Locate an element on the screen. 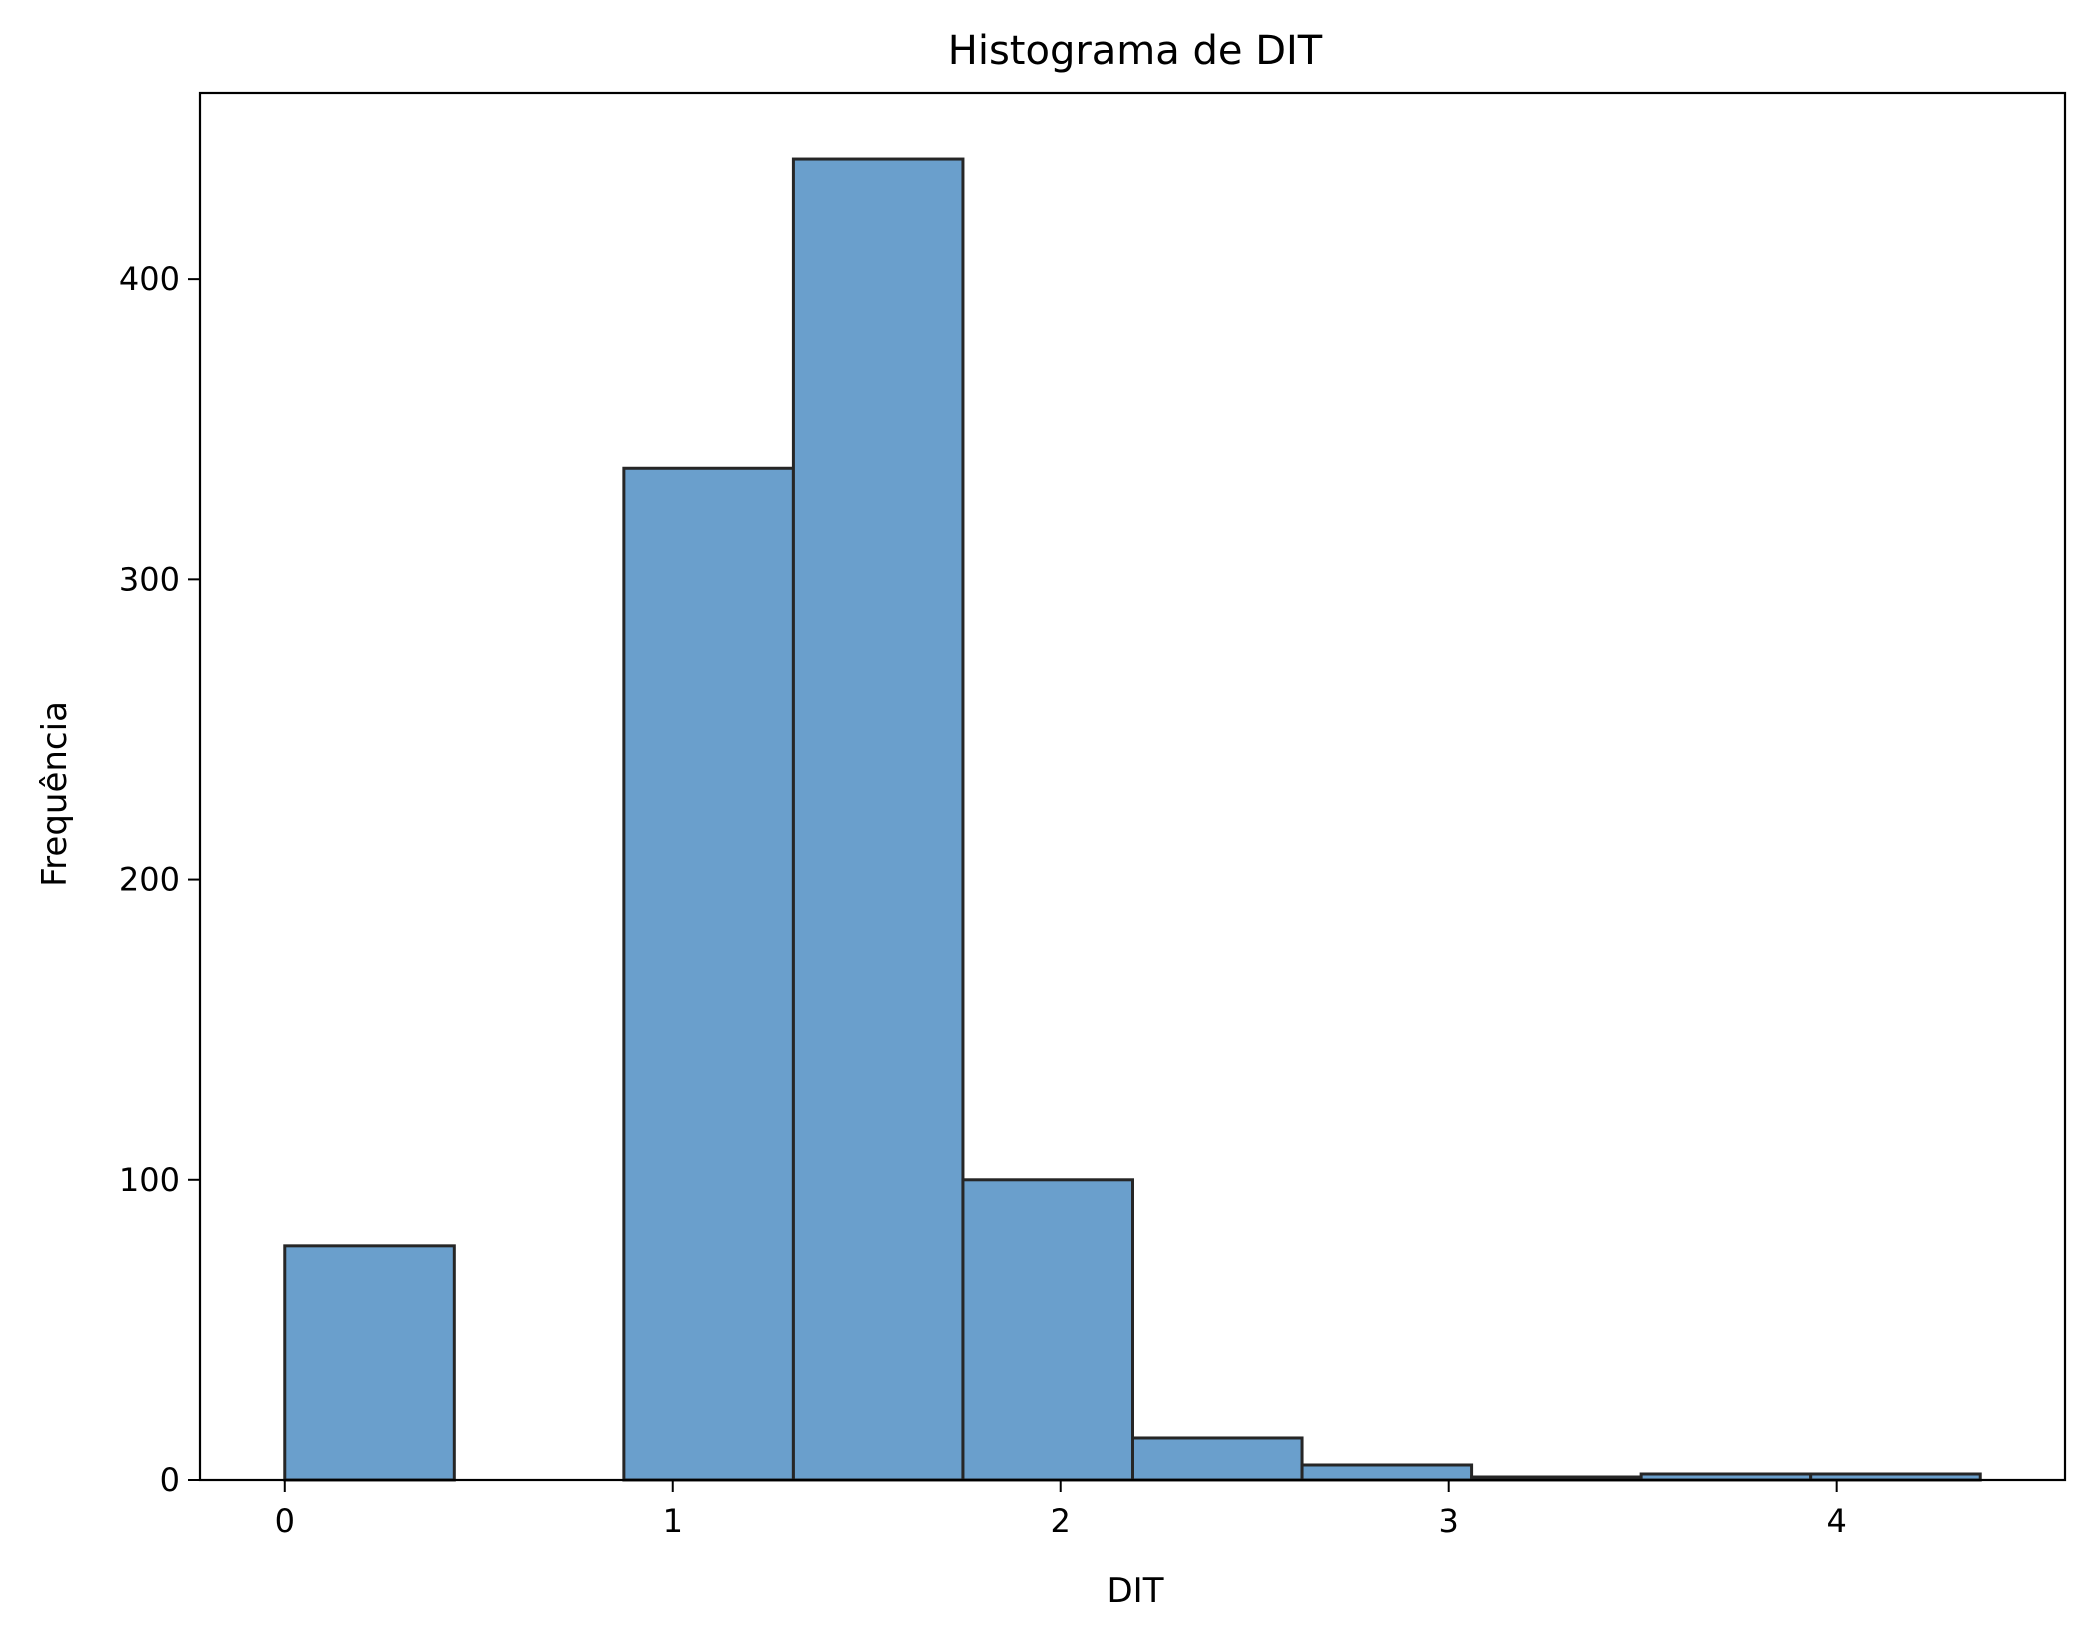  y-axis-label: Frequência is located at coordinates (55, 794).